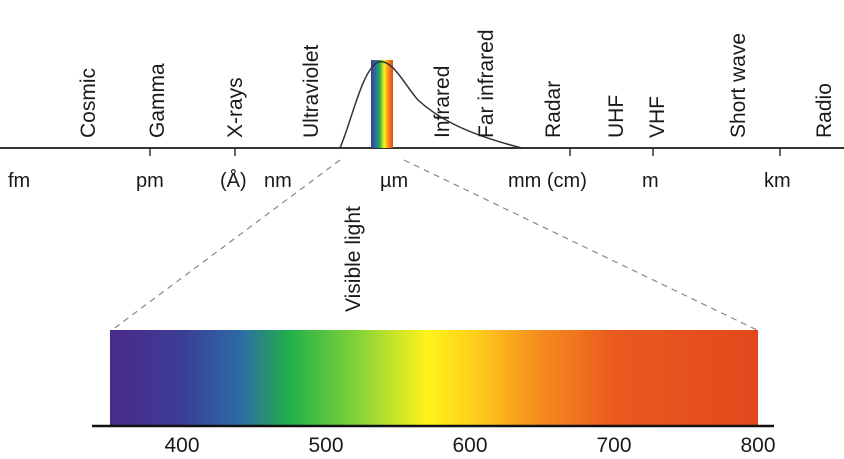 The width and height of the screenshot is (844, 459). I want to click on band-label-radio: Radio, so click(824, 110).